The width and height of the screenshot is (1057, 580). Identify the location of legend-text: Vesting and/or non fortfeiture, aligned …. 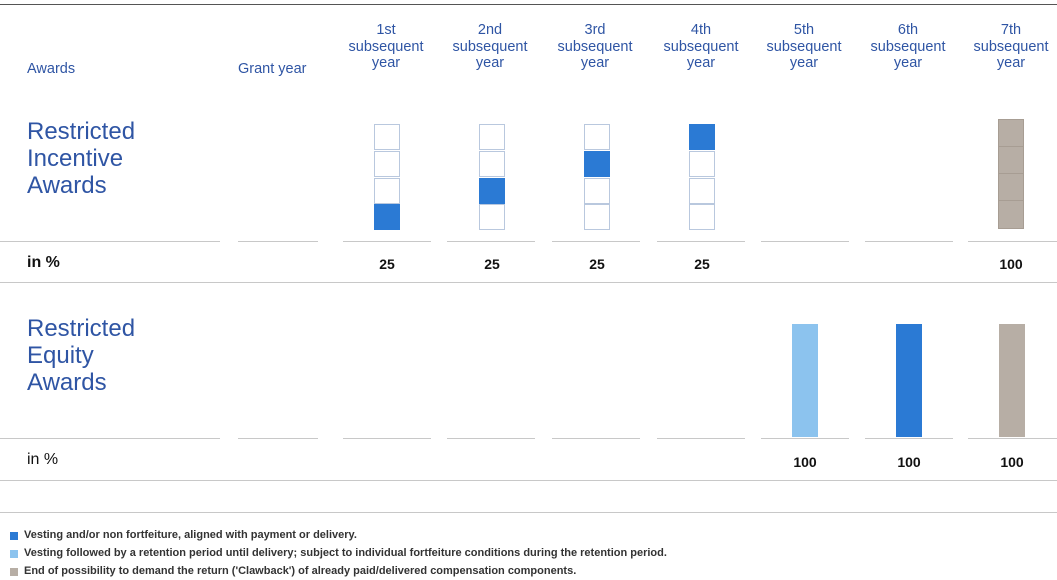
(190, 535).